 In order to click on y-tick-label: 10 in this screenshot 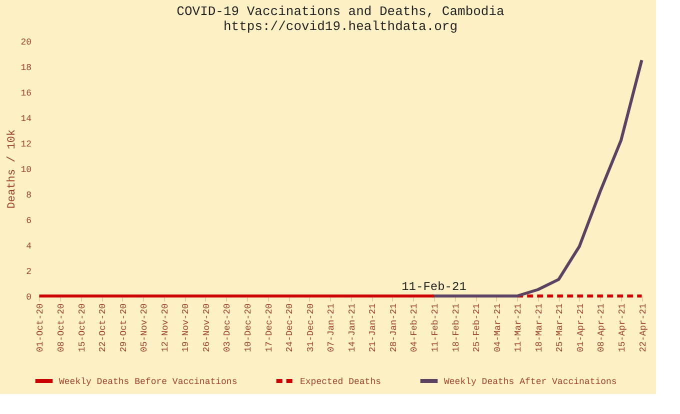, I will do `click(26, 170)`.